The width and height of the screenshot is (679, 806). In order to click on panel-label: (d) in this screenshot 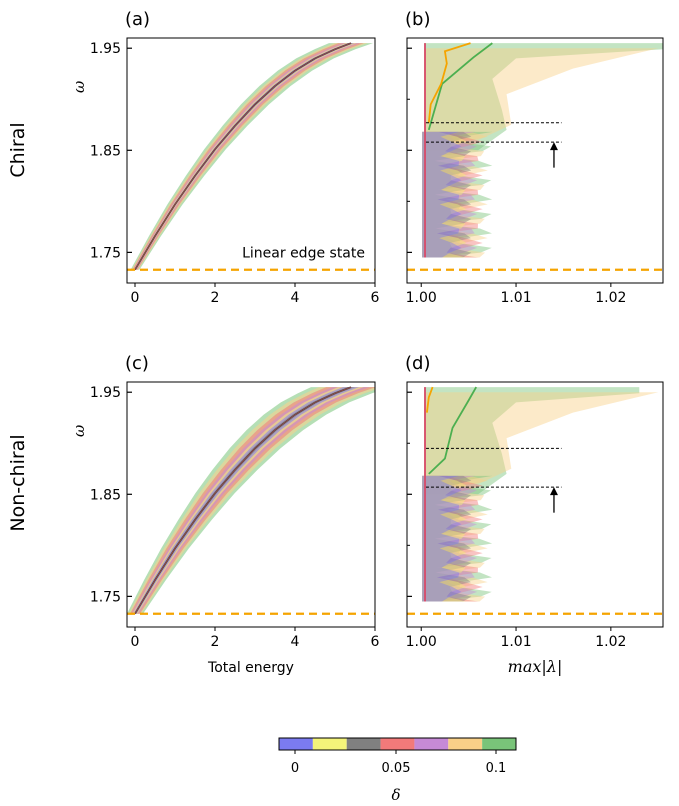, I will do `click(417, 363)`.